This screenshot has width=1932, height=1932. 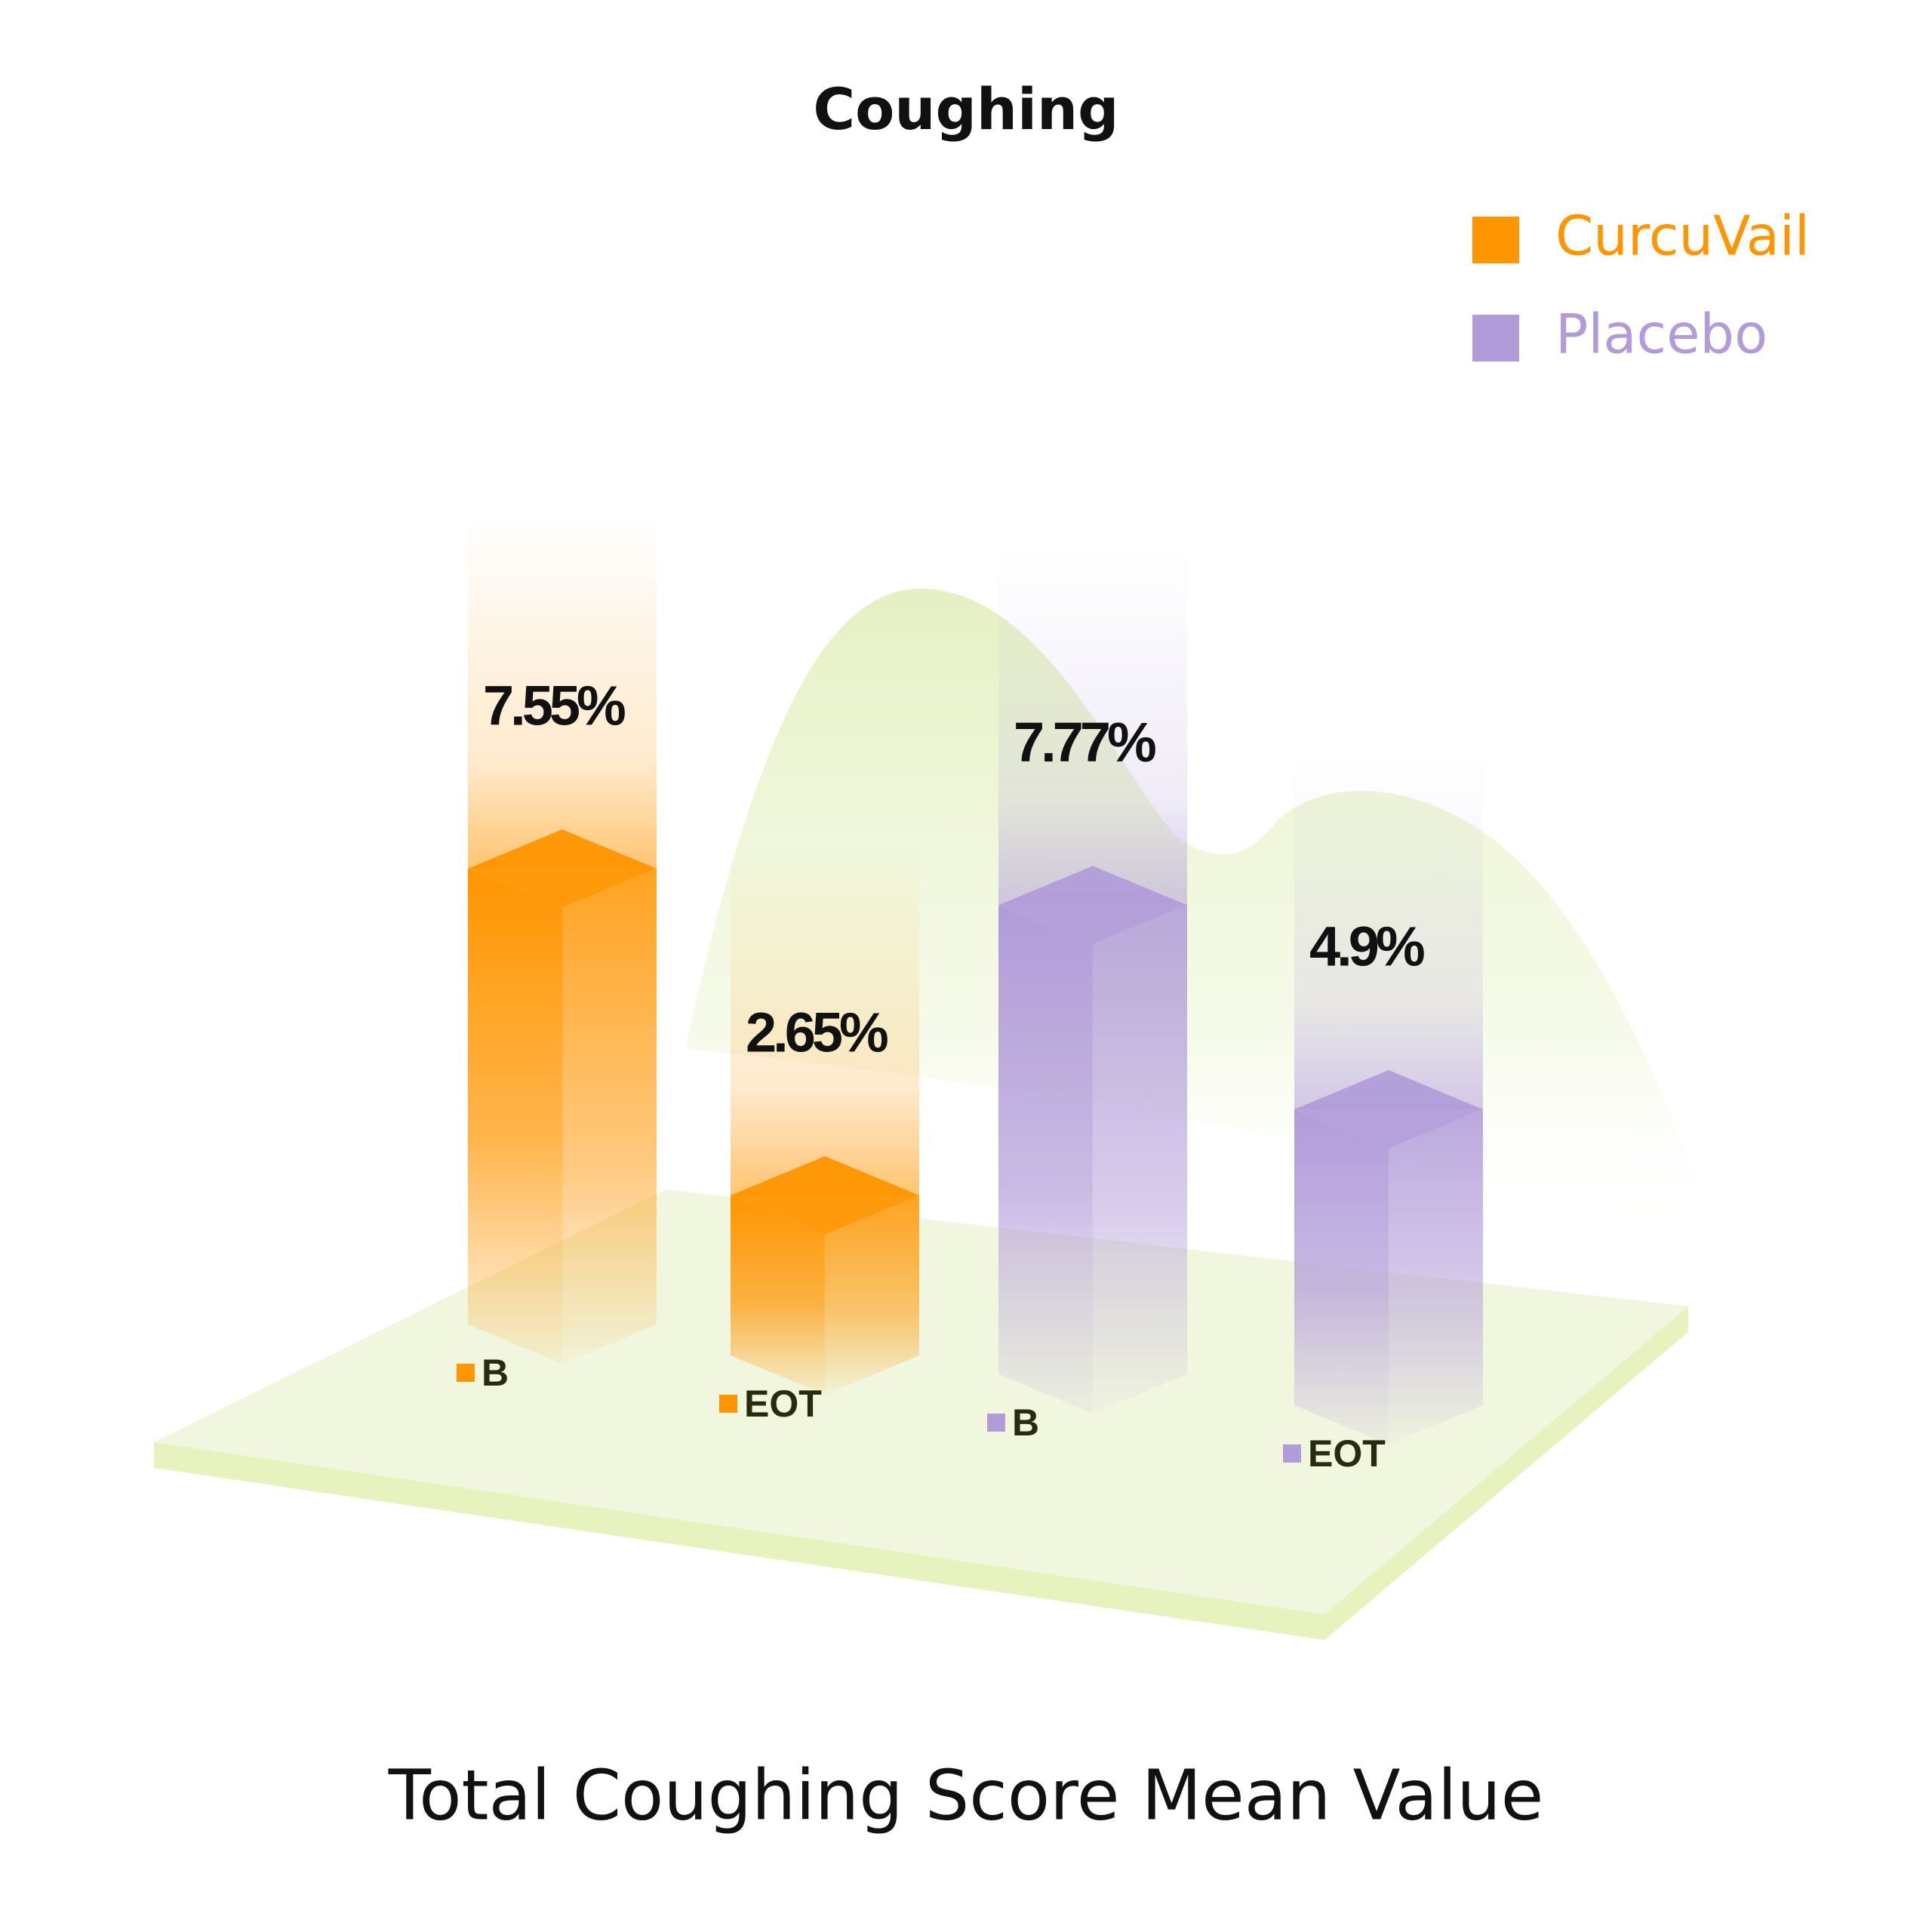 What do you see at coordinates (1682, 236) in the screenshot?
I see `legend-label: CurcuVail` at bounding box center [1682, 236].